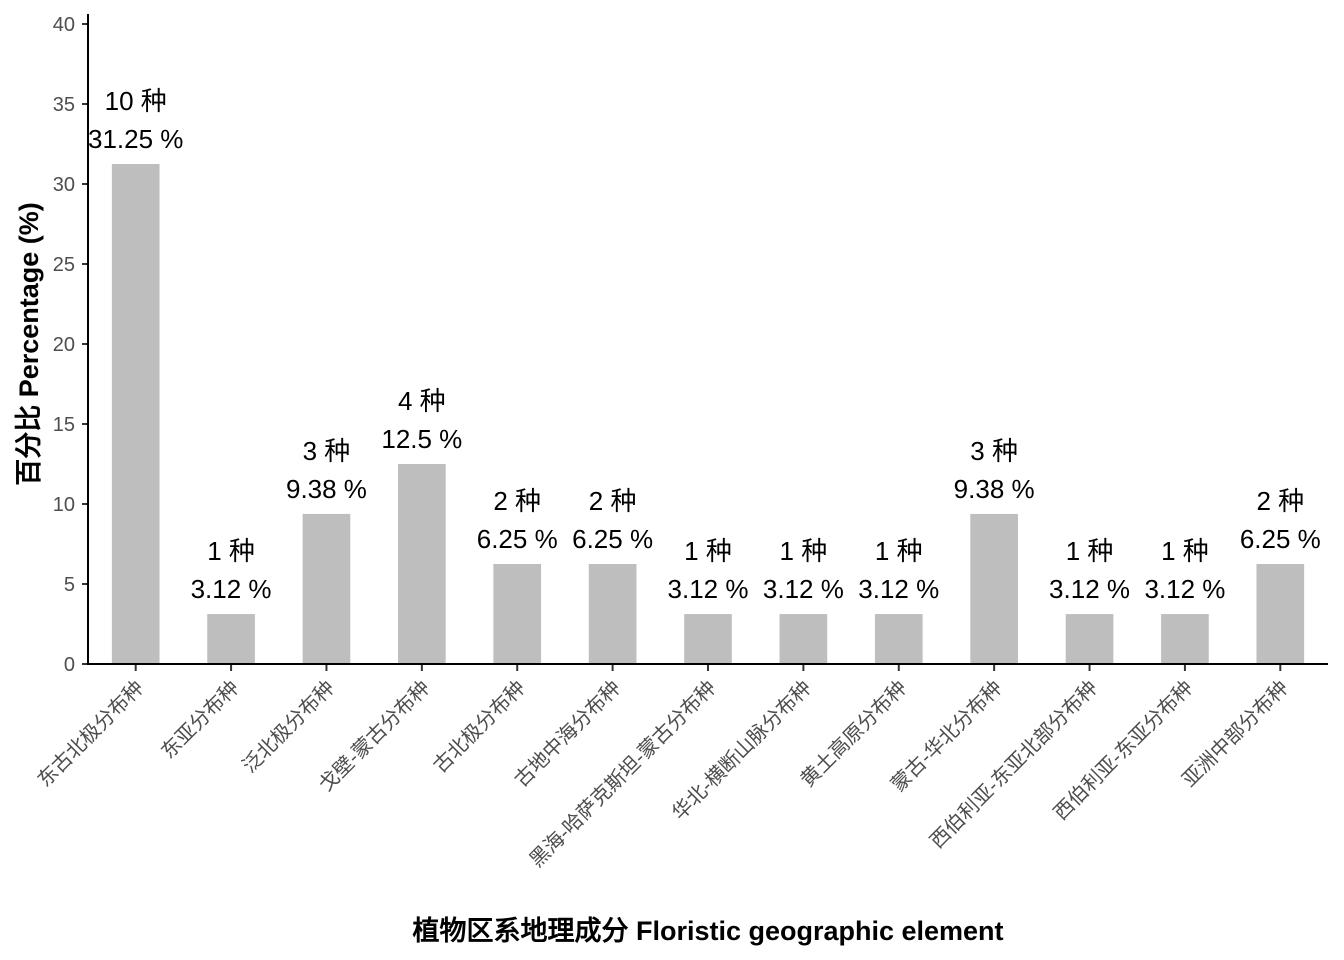 This screenshot has width=1344, height=960. I want to click on y-tick-label: 5, so click(69, 585).